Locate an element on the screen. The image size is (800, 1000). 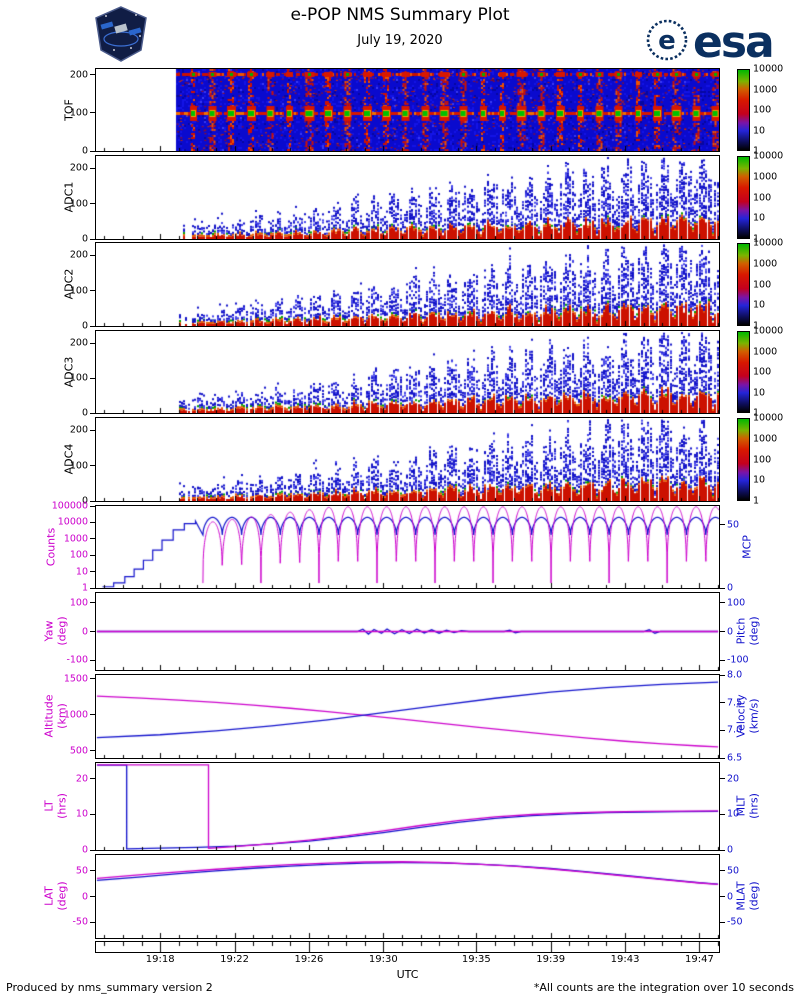
counts-canvas is located at coordinates (407, 547).